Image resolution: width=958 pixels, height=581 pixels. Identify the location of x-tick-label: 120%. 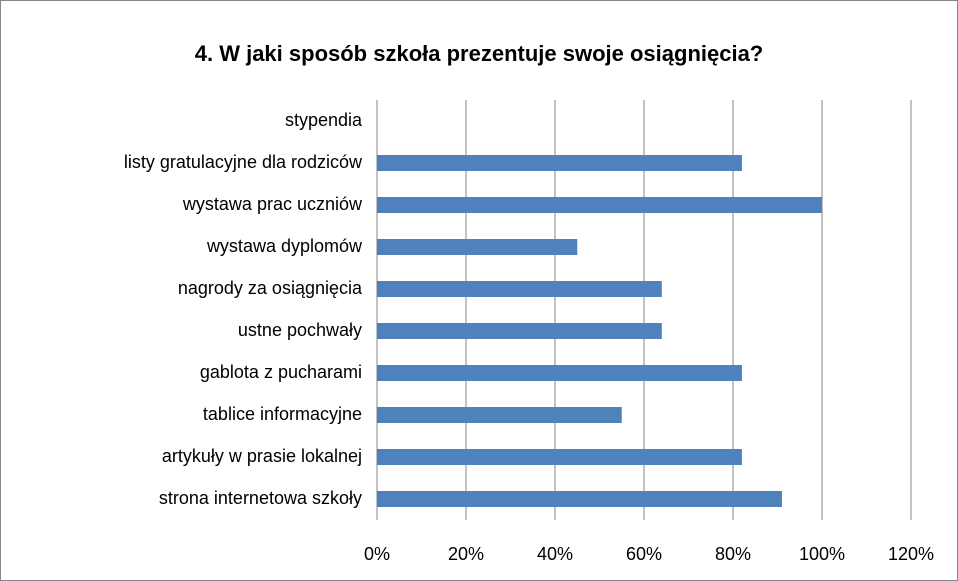
(911, 554).